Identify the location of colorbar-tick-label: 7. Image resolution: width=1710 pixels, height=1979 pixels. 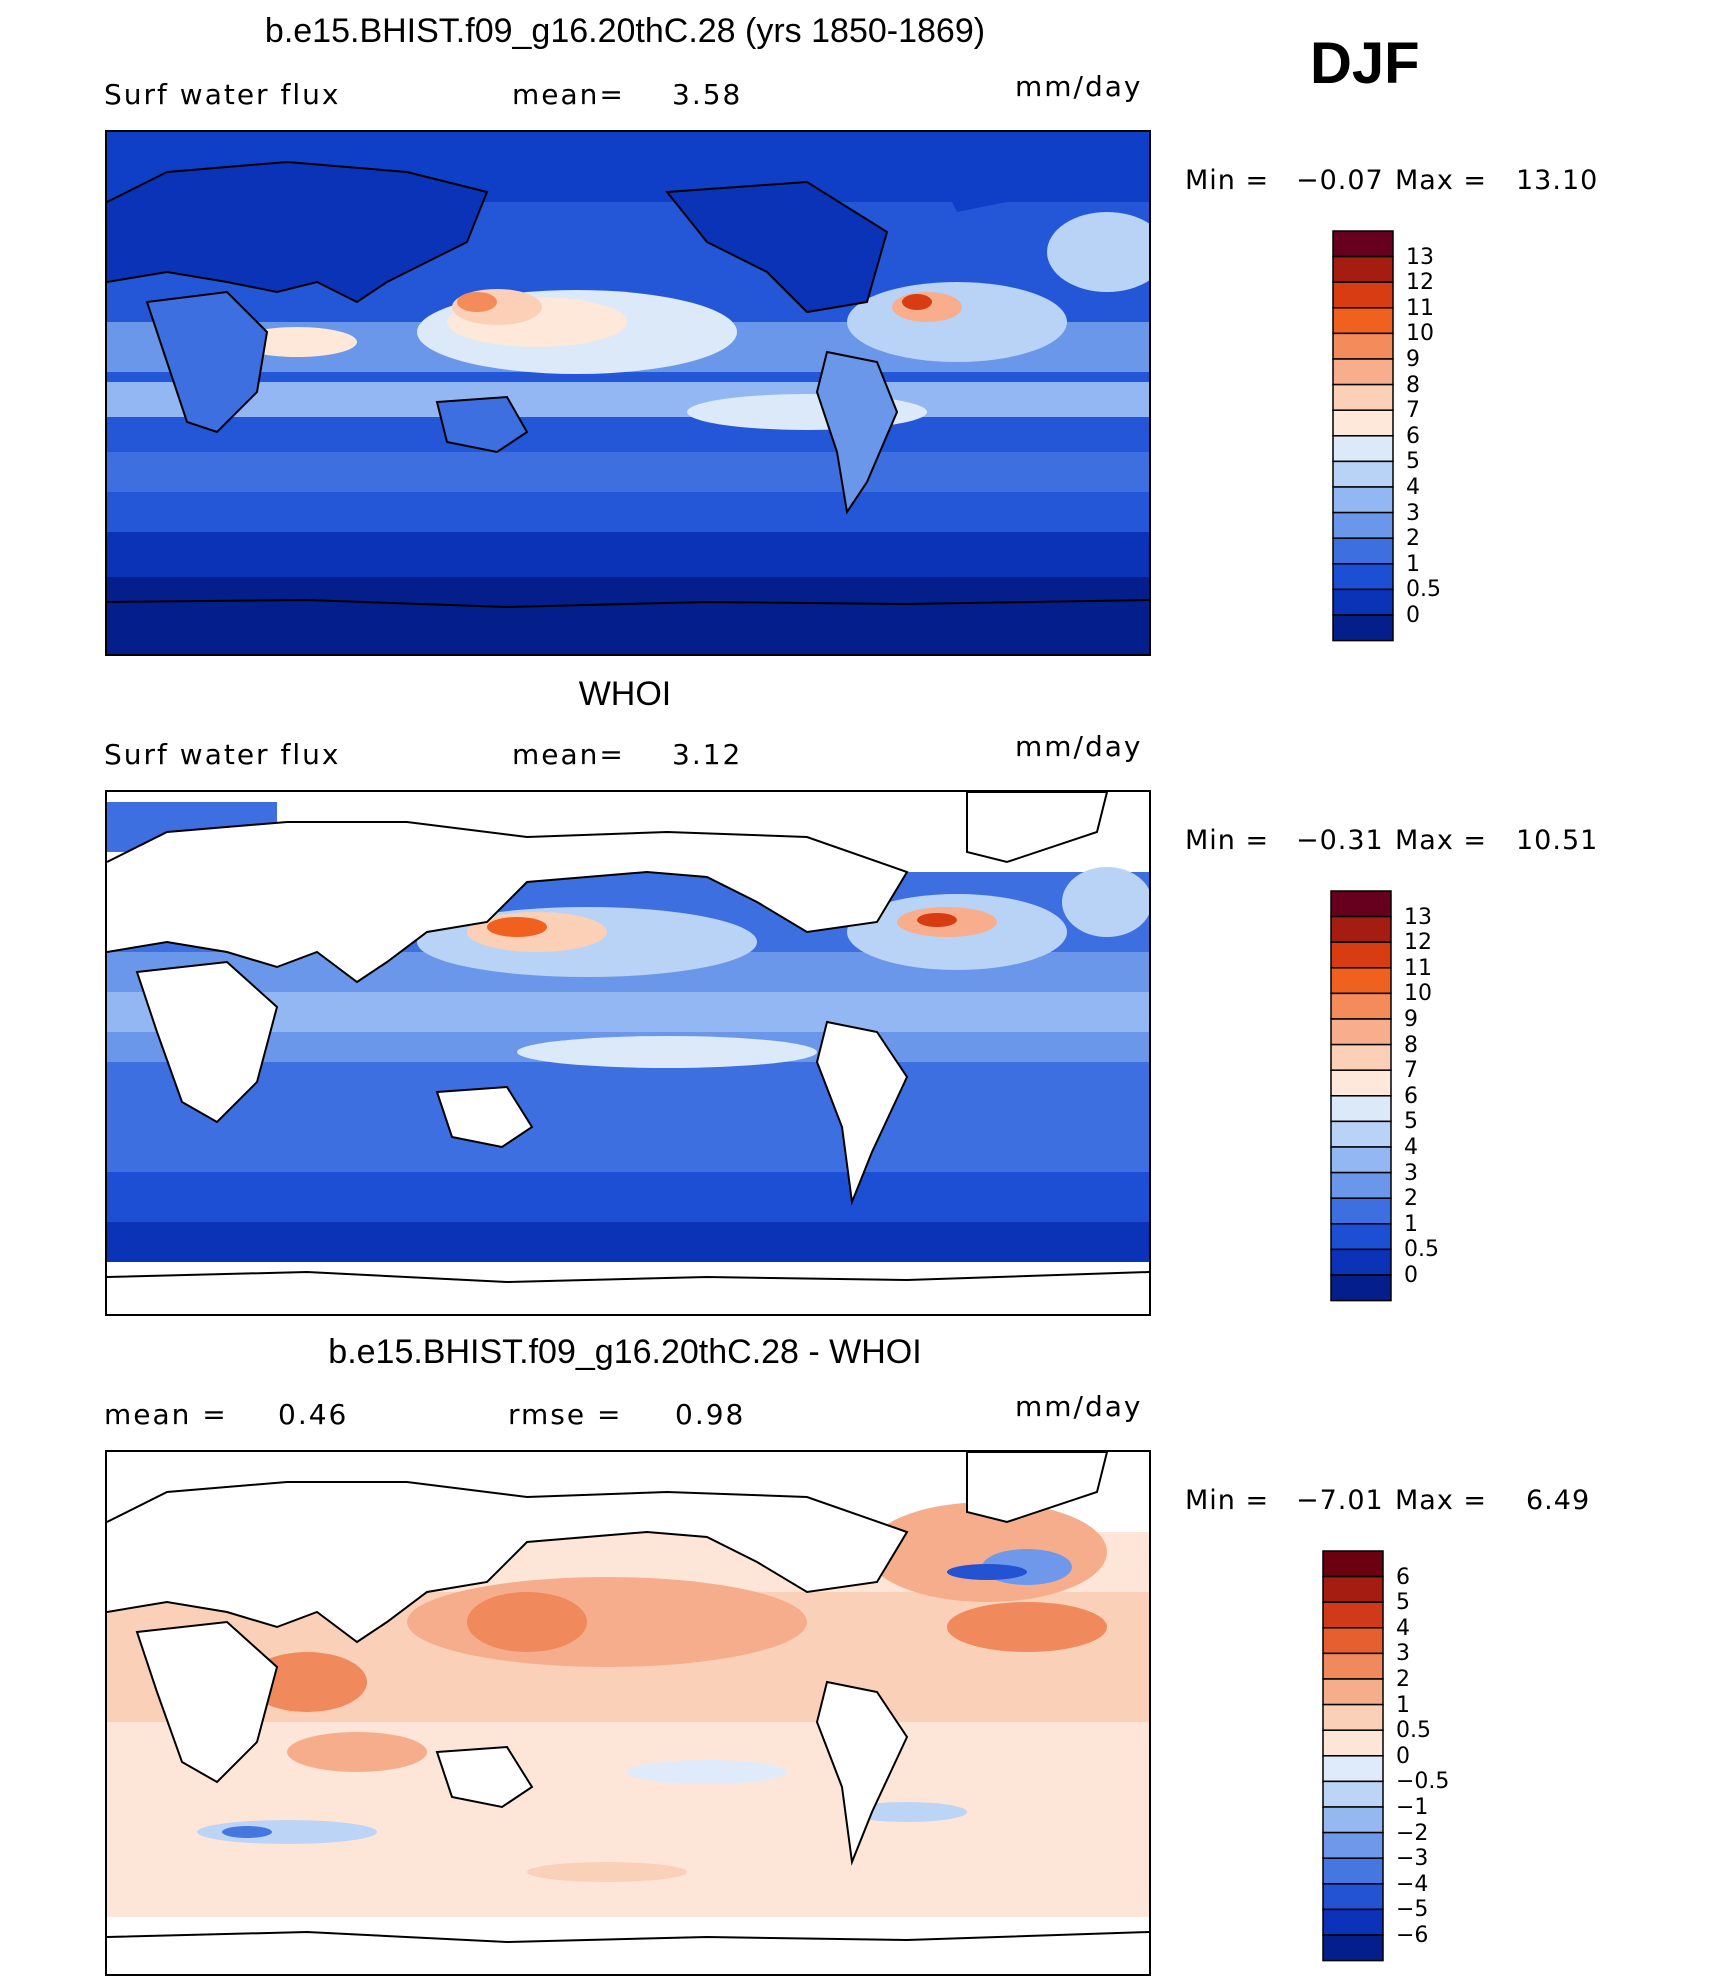
(1411, 1071).